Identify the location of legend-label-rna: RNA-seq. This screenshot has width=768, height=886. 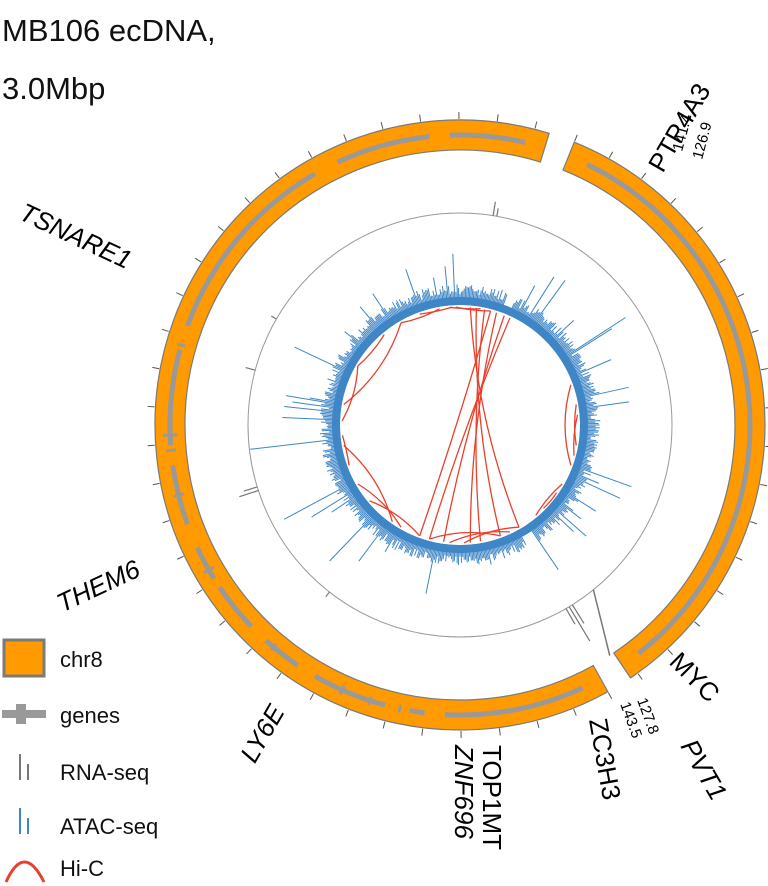
(104, 773).